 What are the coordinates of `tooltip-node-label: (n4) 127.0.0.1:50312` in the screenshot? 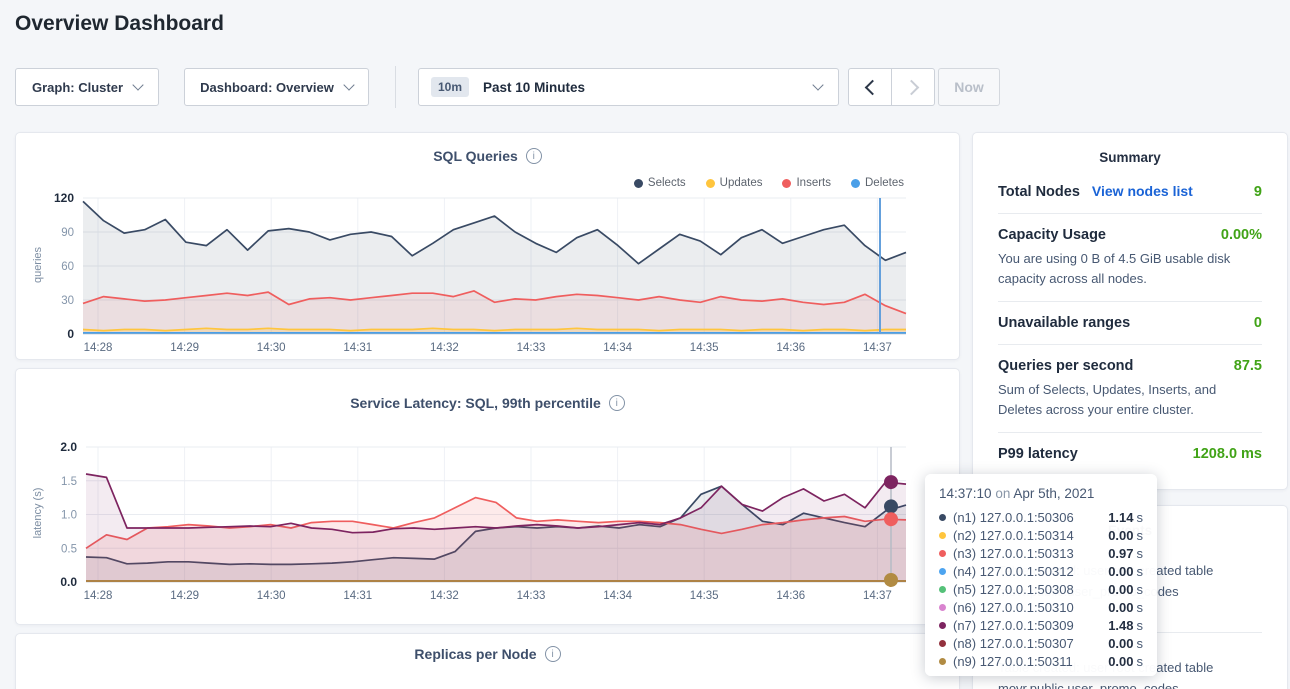 It's located at (1013, 571).